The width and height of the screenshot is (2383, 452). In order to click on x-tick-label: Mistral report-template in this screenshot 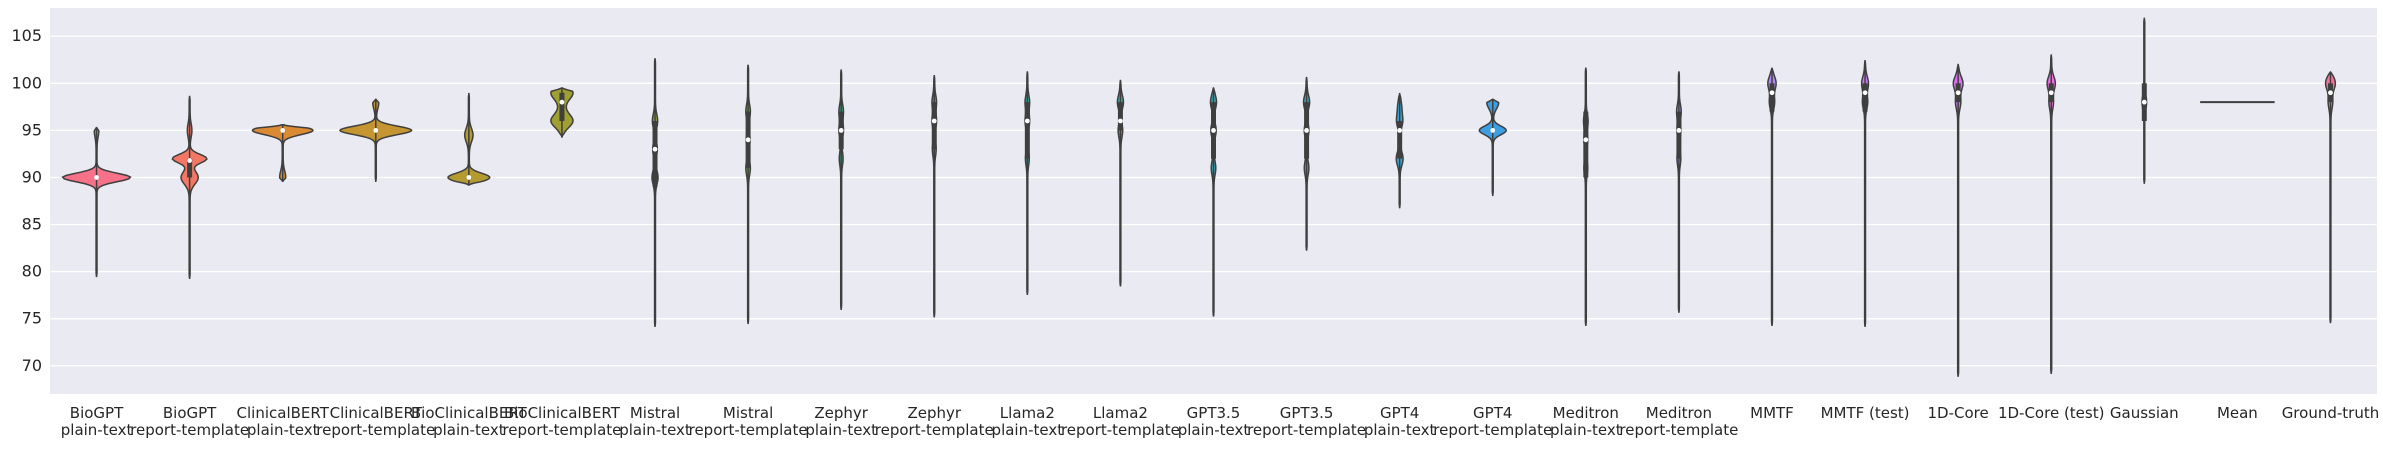, I will do `click(748, 421)`.